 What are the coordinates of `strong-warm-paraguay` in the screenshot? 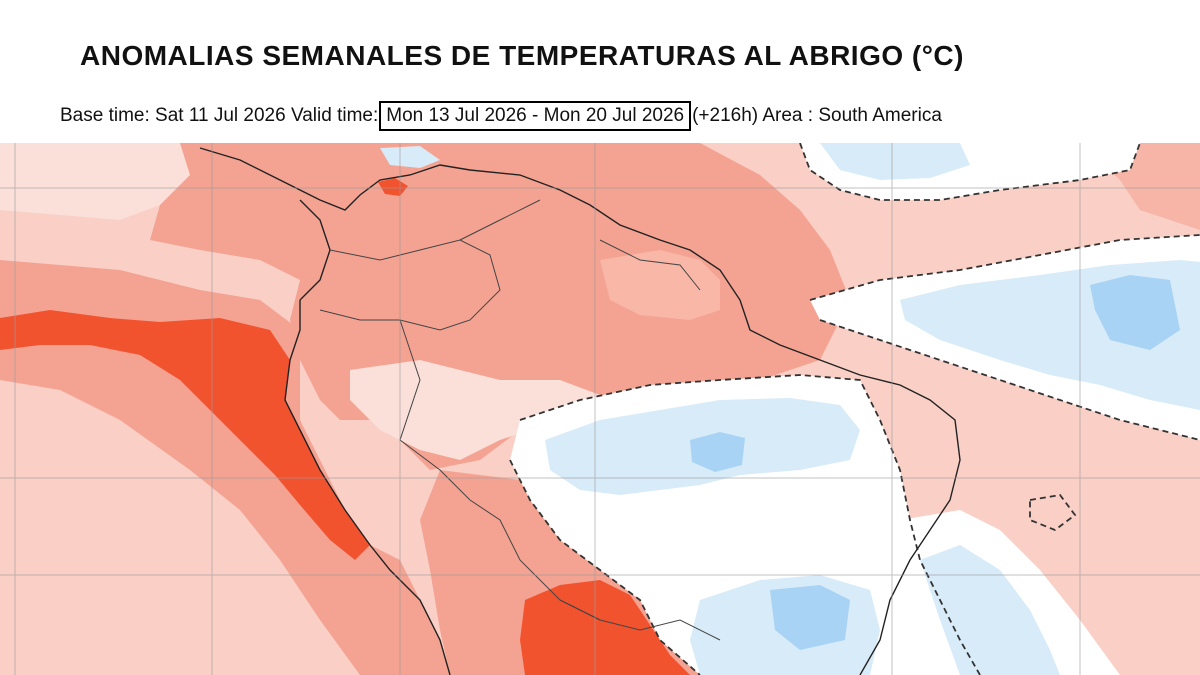 It's located at (605, 627).